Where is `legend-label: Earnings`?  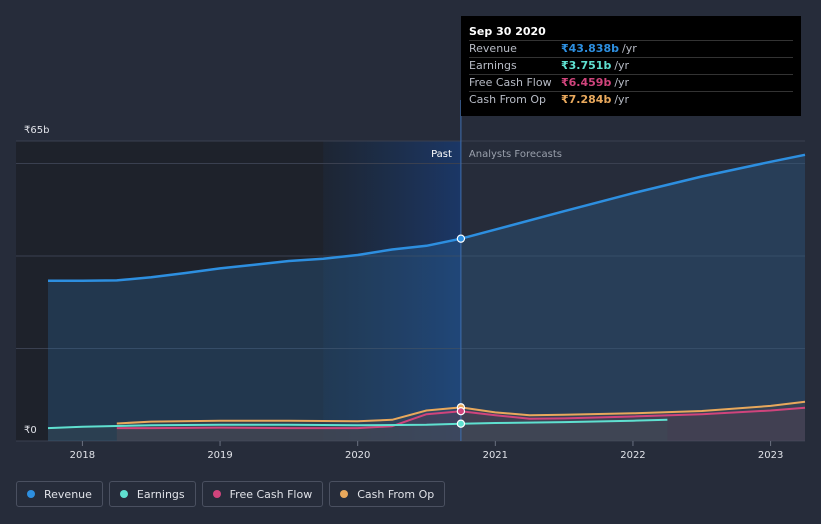 legend-label: Earnings is located at coordinates (160, 494).